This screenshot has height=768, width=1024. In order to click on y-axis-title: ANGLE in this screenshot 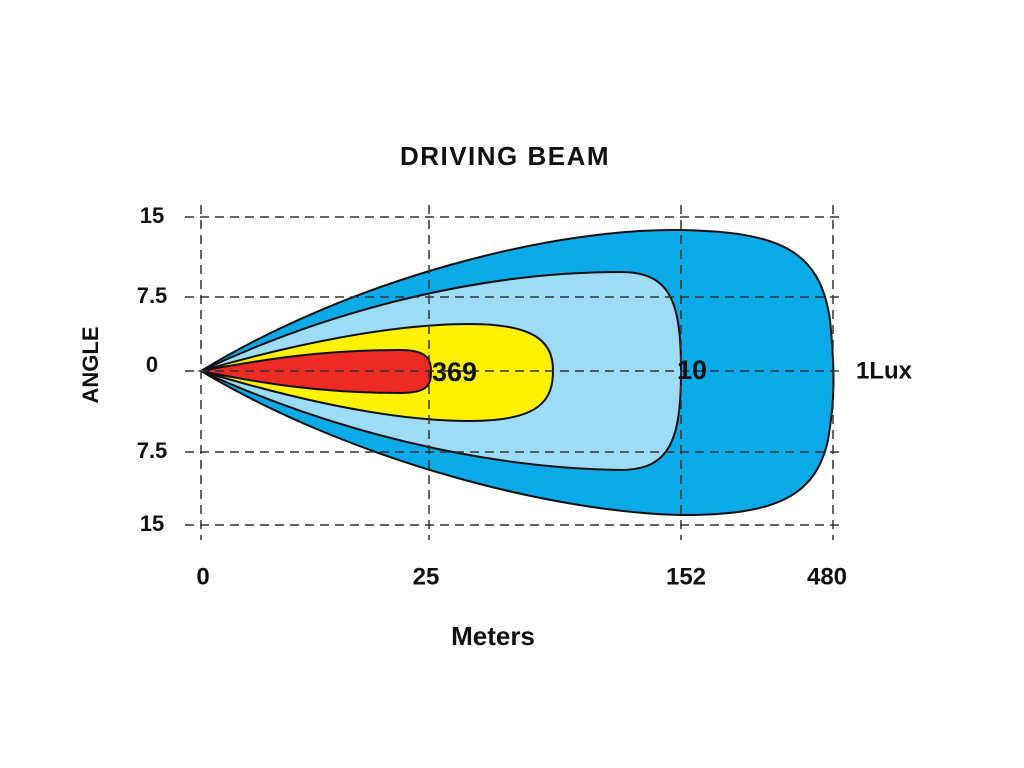, I will do `click(90, 365)`.